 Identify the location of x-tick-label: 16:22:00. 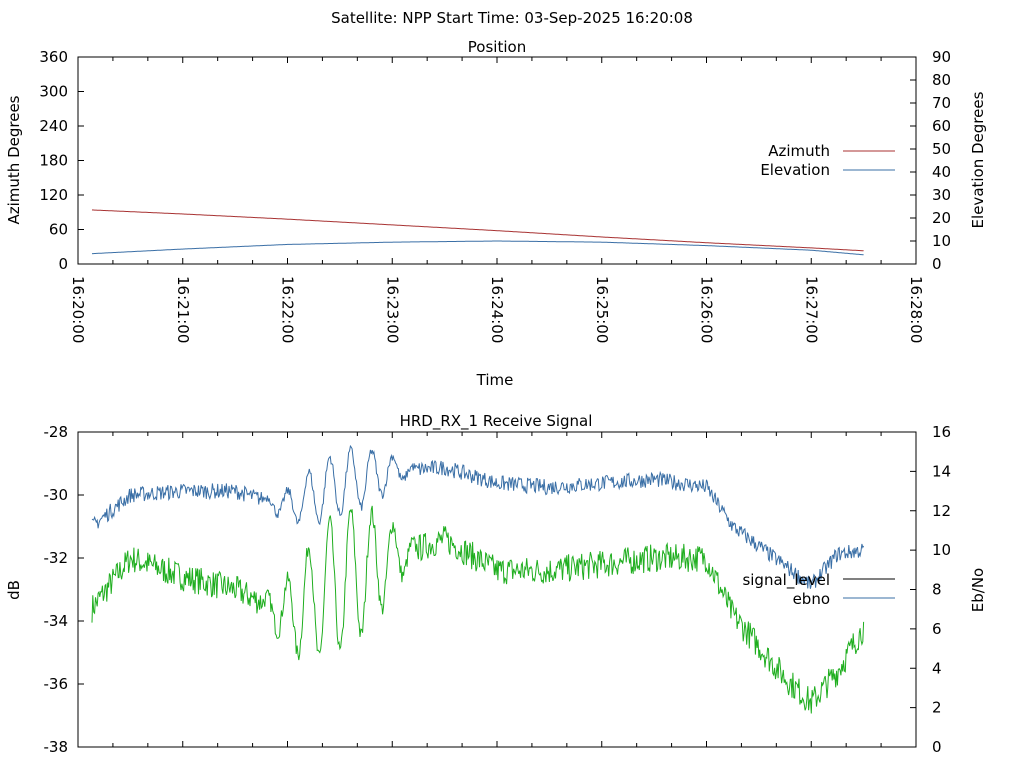
(288, 309).